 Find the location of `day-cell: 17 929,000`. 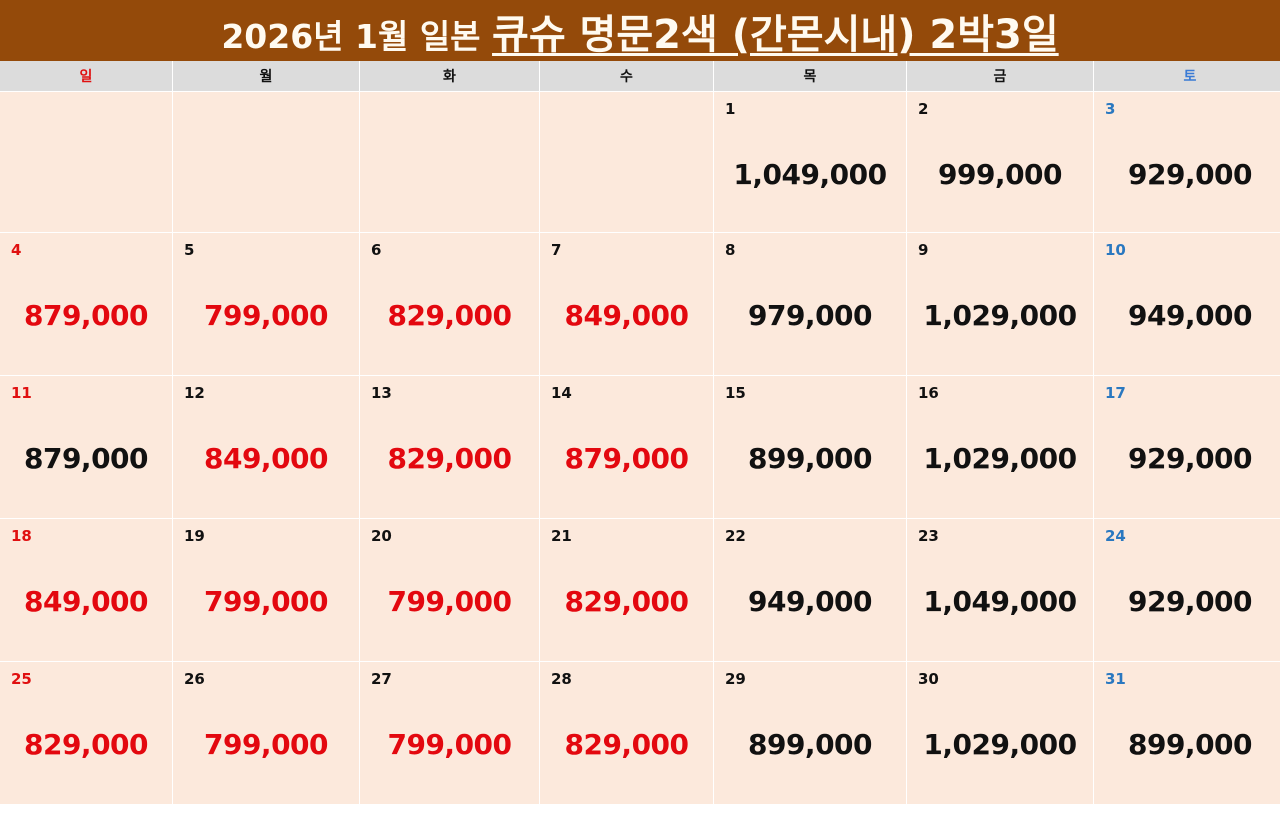

day-cell: 17 929,000 is located at coordinates (1187, 447).